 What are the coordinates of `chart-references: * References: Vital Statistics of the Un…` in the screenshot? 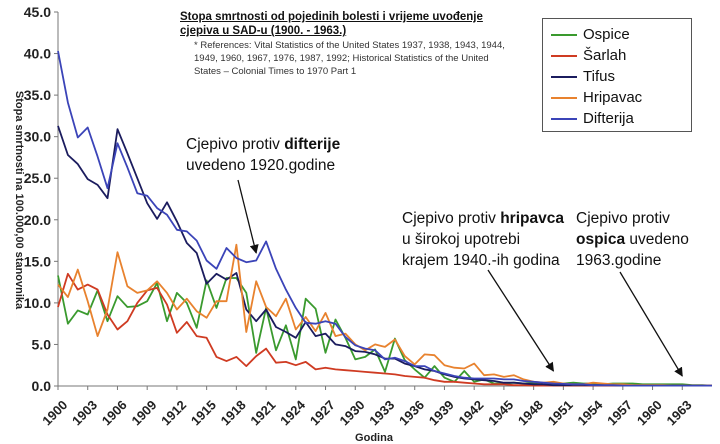 It's located at (349, 58).